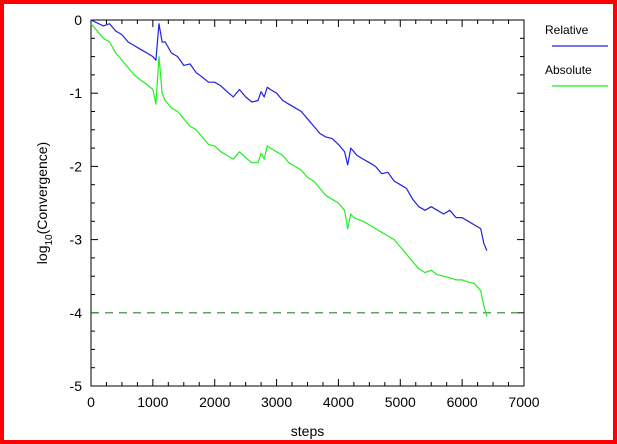  Describe the element at coordinates (568, 70) in the screenshot. I see `legend-label-absolute: Absolute` at that location.